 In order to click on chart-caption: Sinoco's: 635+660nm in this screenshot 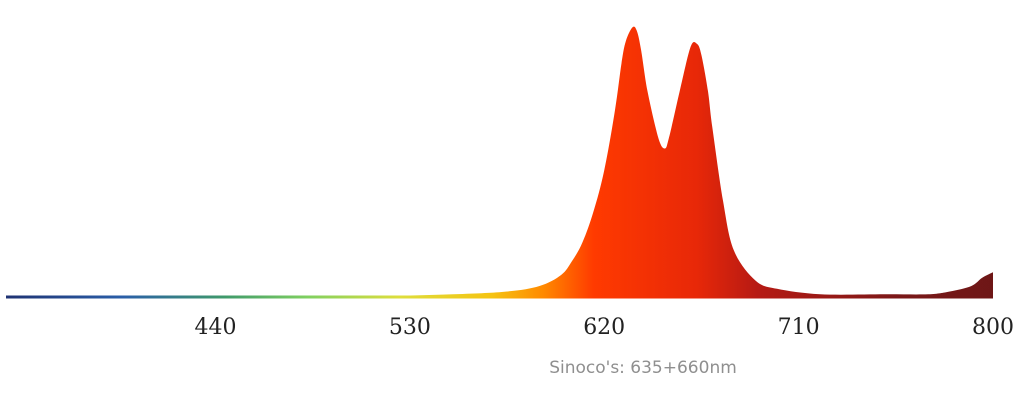, I will do `click(643, 368)`.